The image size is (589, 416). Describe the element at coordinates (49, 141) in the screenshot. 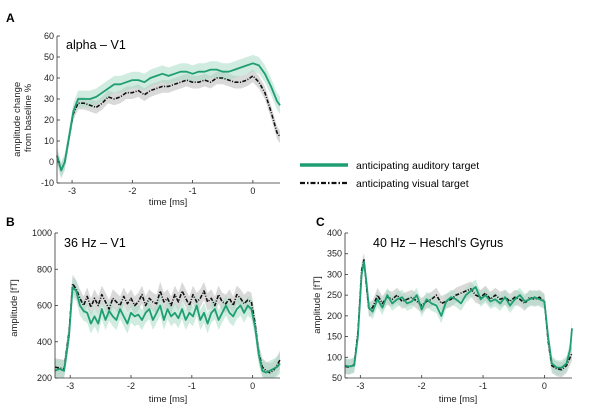

I see `panel-a-y-tick-label: 10` at that location.